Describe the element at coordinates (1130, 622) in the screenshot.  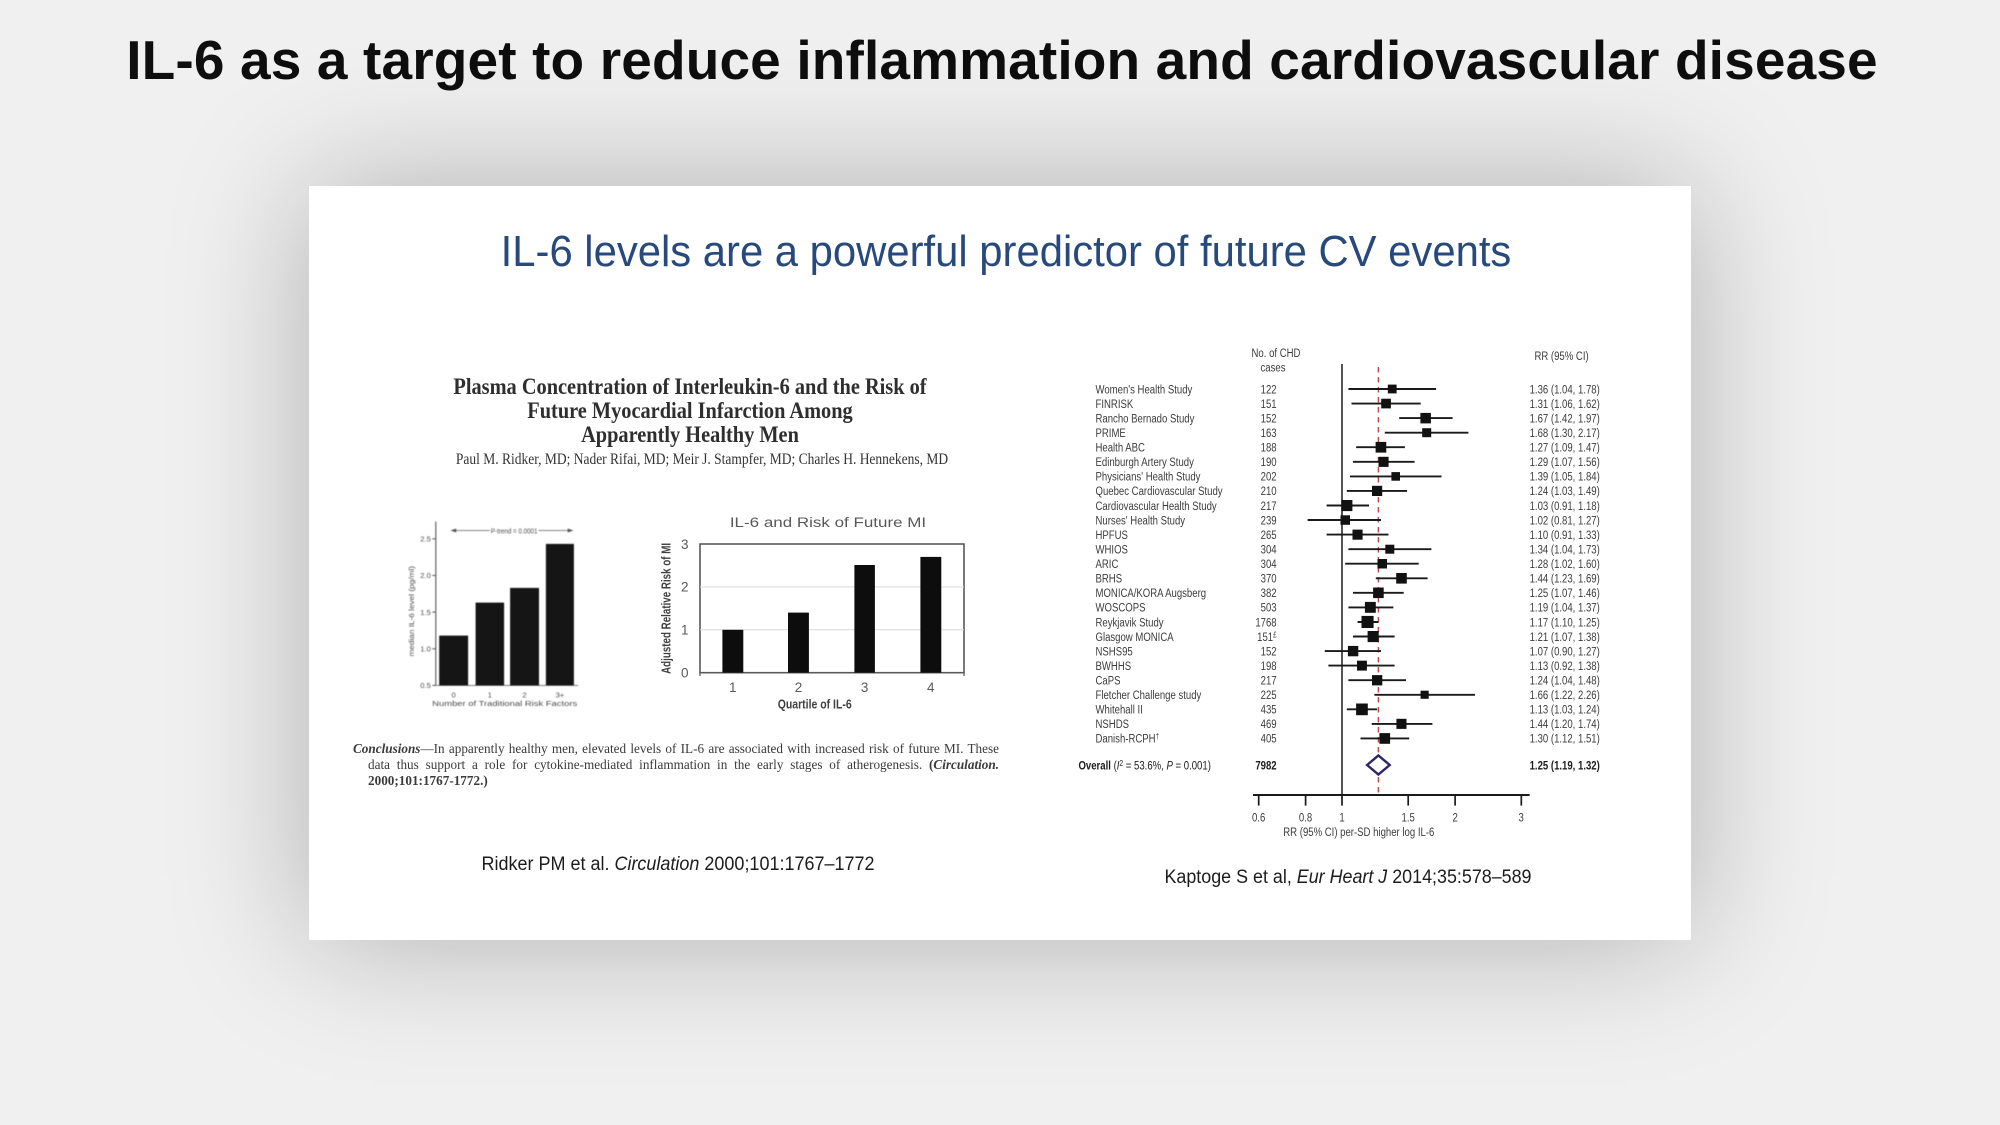
I see `svg-text: Reykjavik Study` at that location.